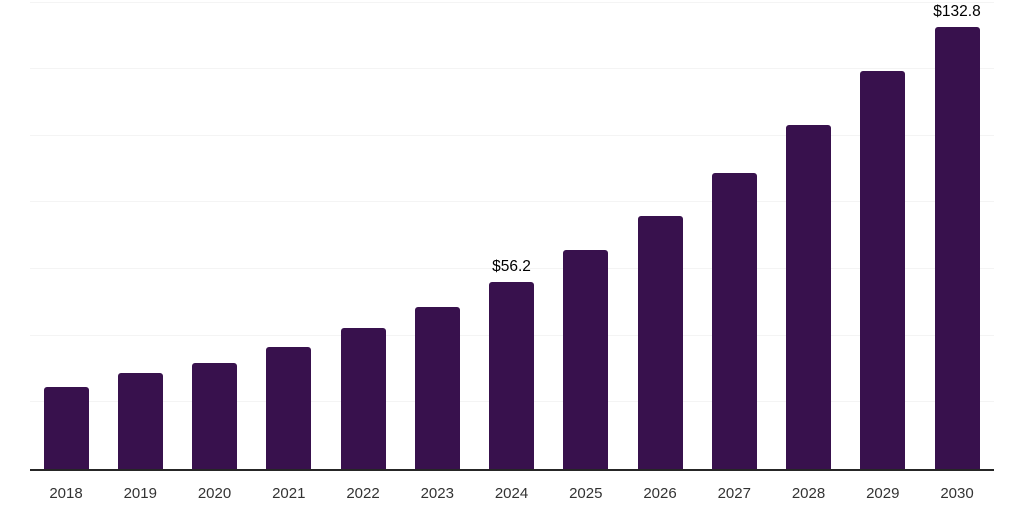 The width and height of the screenshot is (1024, 512). I want to click on x-tick-label-2029: 2029, so click(883, 493).